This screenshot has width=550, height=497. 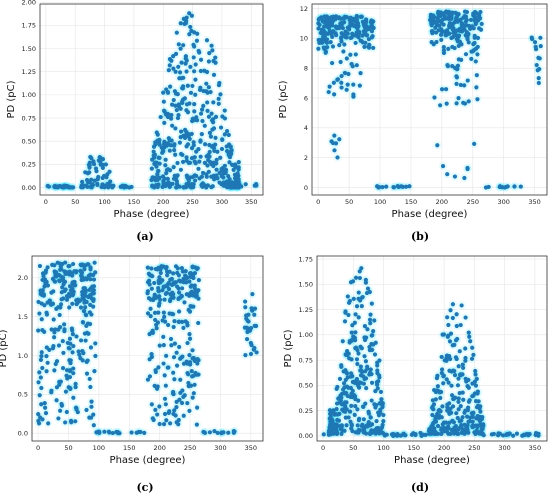 What do you see at coordinates (29, 72) in the screenshot?
I see `y-tick-label: 1.25` at bounding box center [29, 72].